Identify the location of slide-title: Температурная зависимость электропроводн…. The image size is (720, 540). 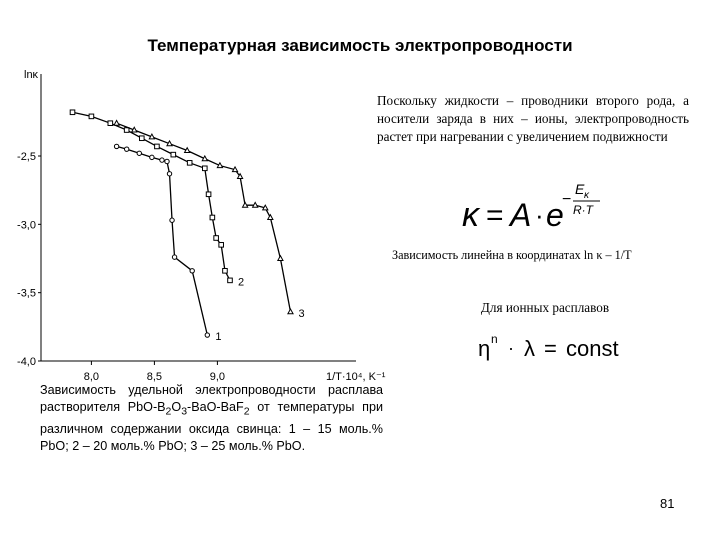
(360, 45).